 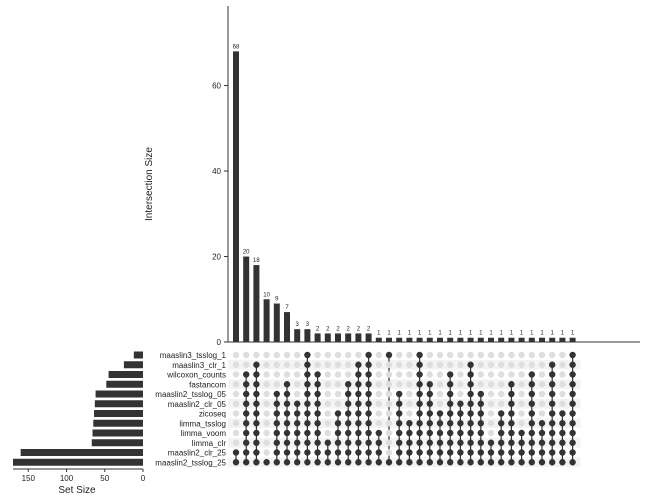 I want to click on set-label: limma_voom, so click(x=204, y=433).